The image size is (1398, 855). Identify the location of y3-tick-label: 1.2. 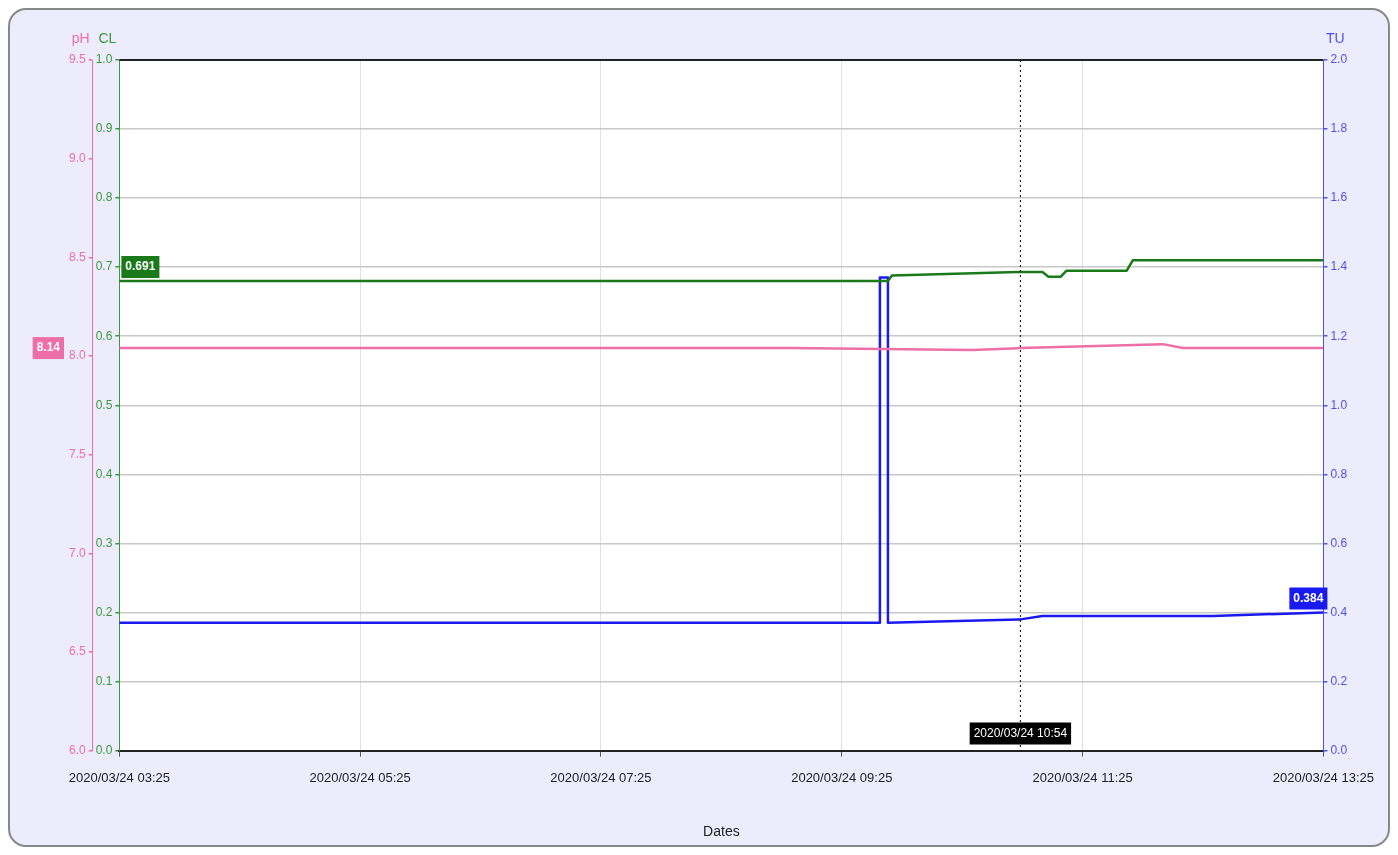
(1339, 335).